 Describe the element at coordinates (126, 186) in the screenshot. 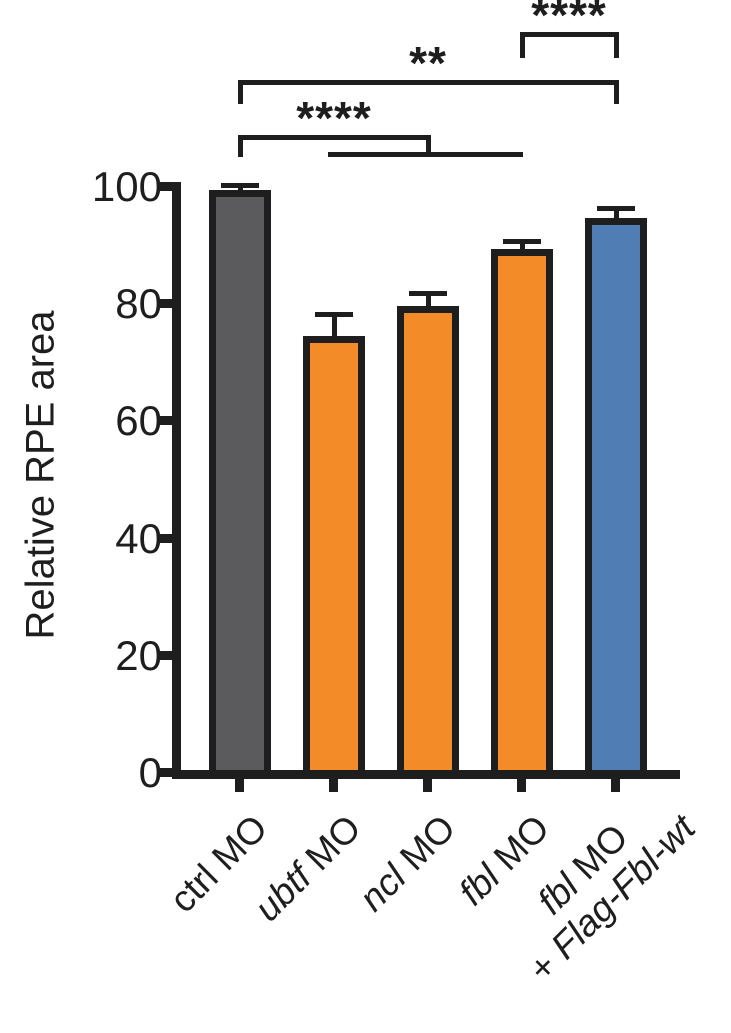

I see `y-tick-label: 100` at that location.